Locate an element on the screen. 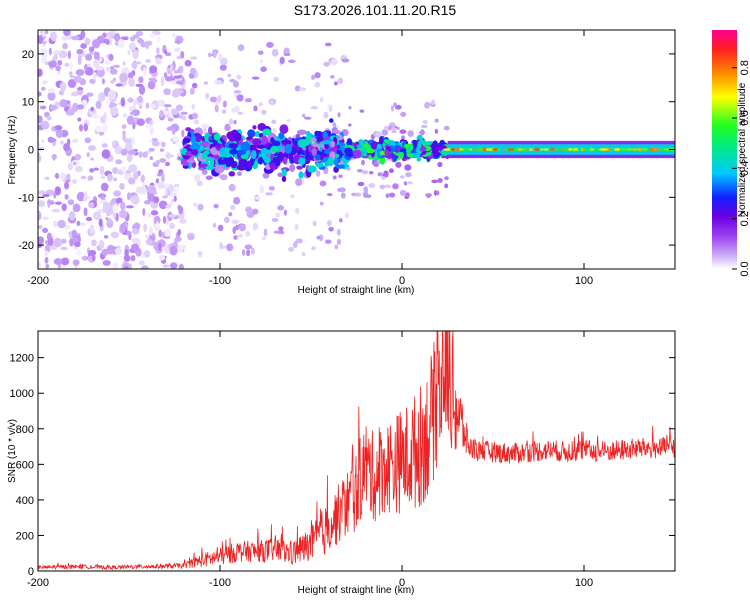  snr-x-tick-label: 0 is located at coordinates (402, 583).